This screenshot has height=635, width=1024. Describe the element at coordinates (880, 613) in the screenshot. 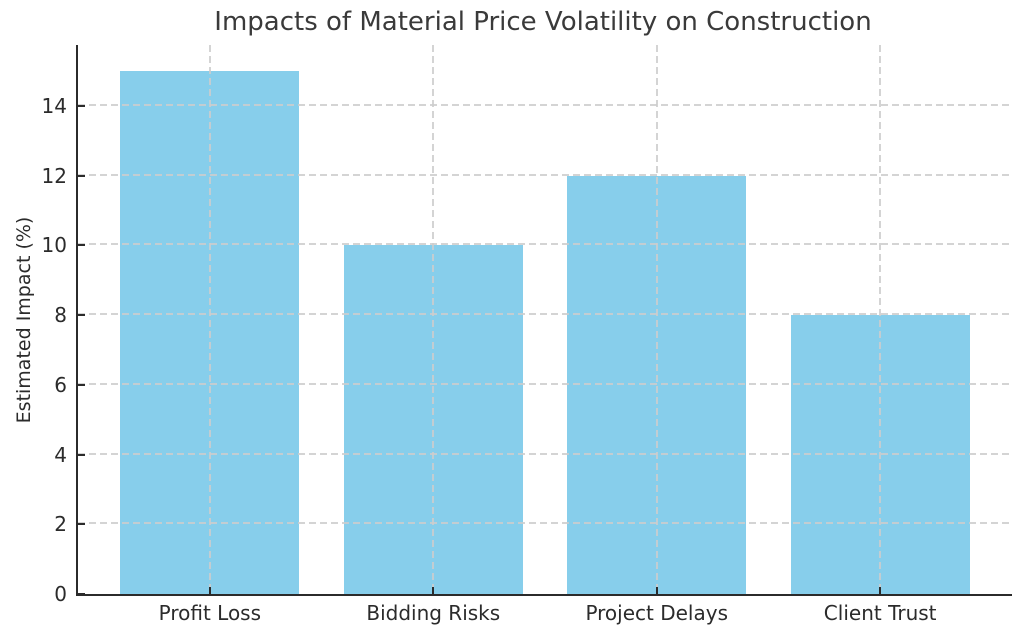

I see `x-tick-label: Client Trust` at that location.